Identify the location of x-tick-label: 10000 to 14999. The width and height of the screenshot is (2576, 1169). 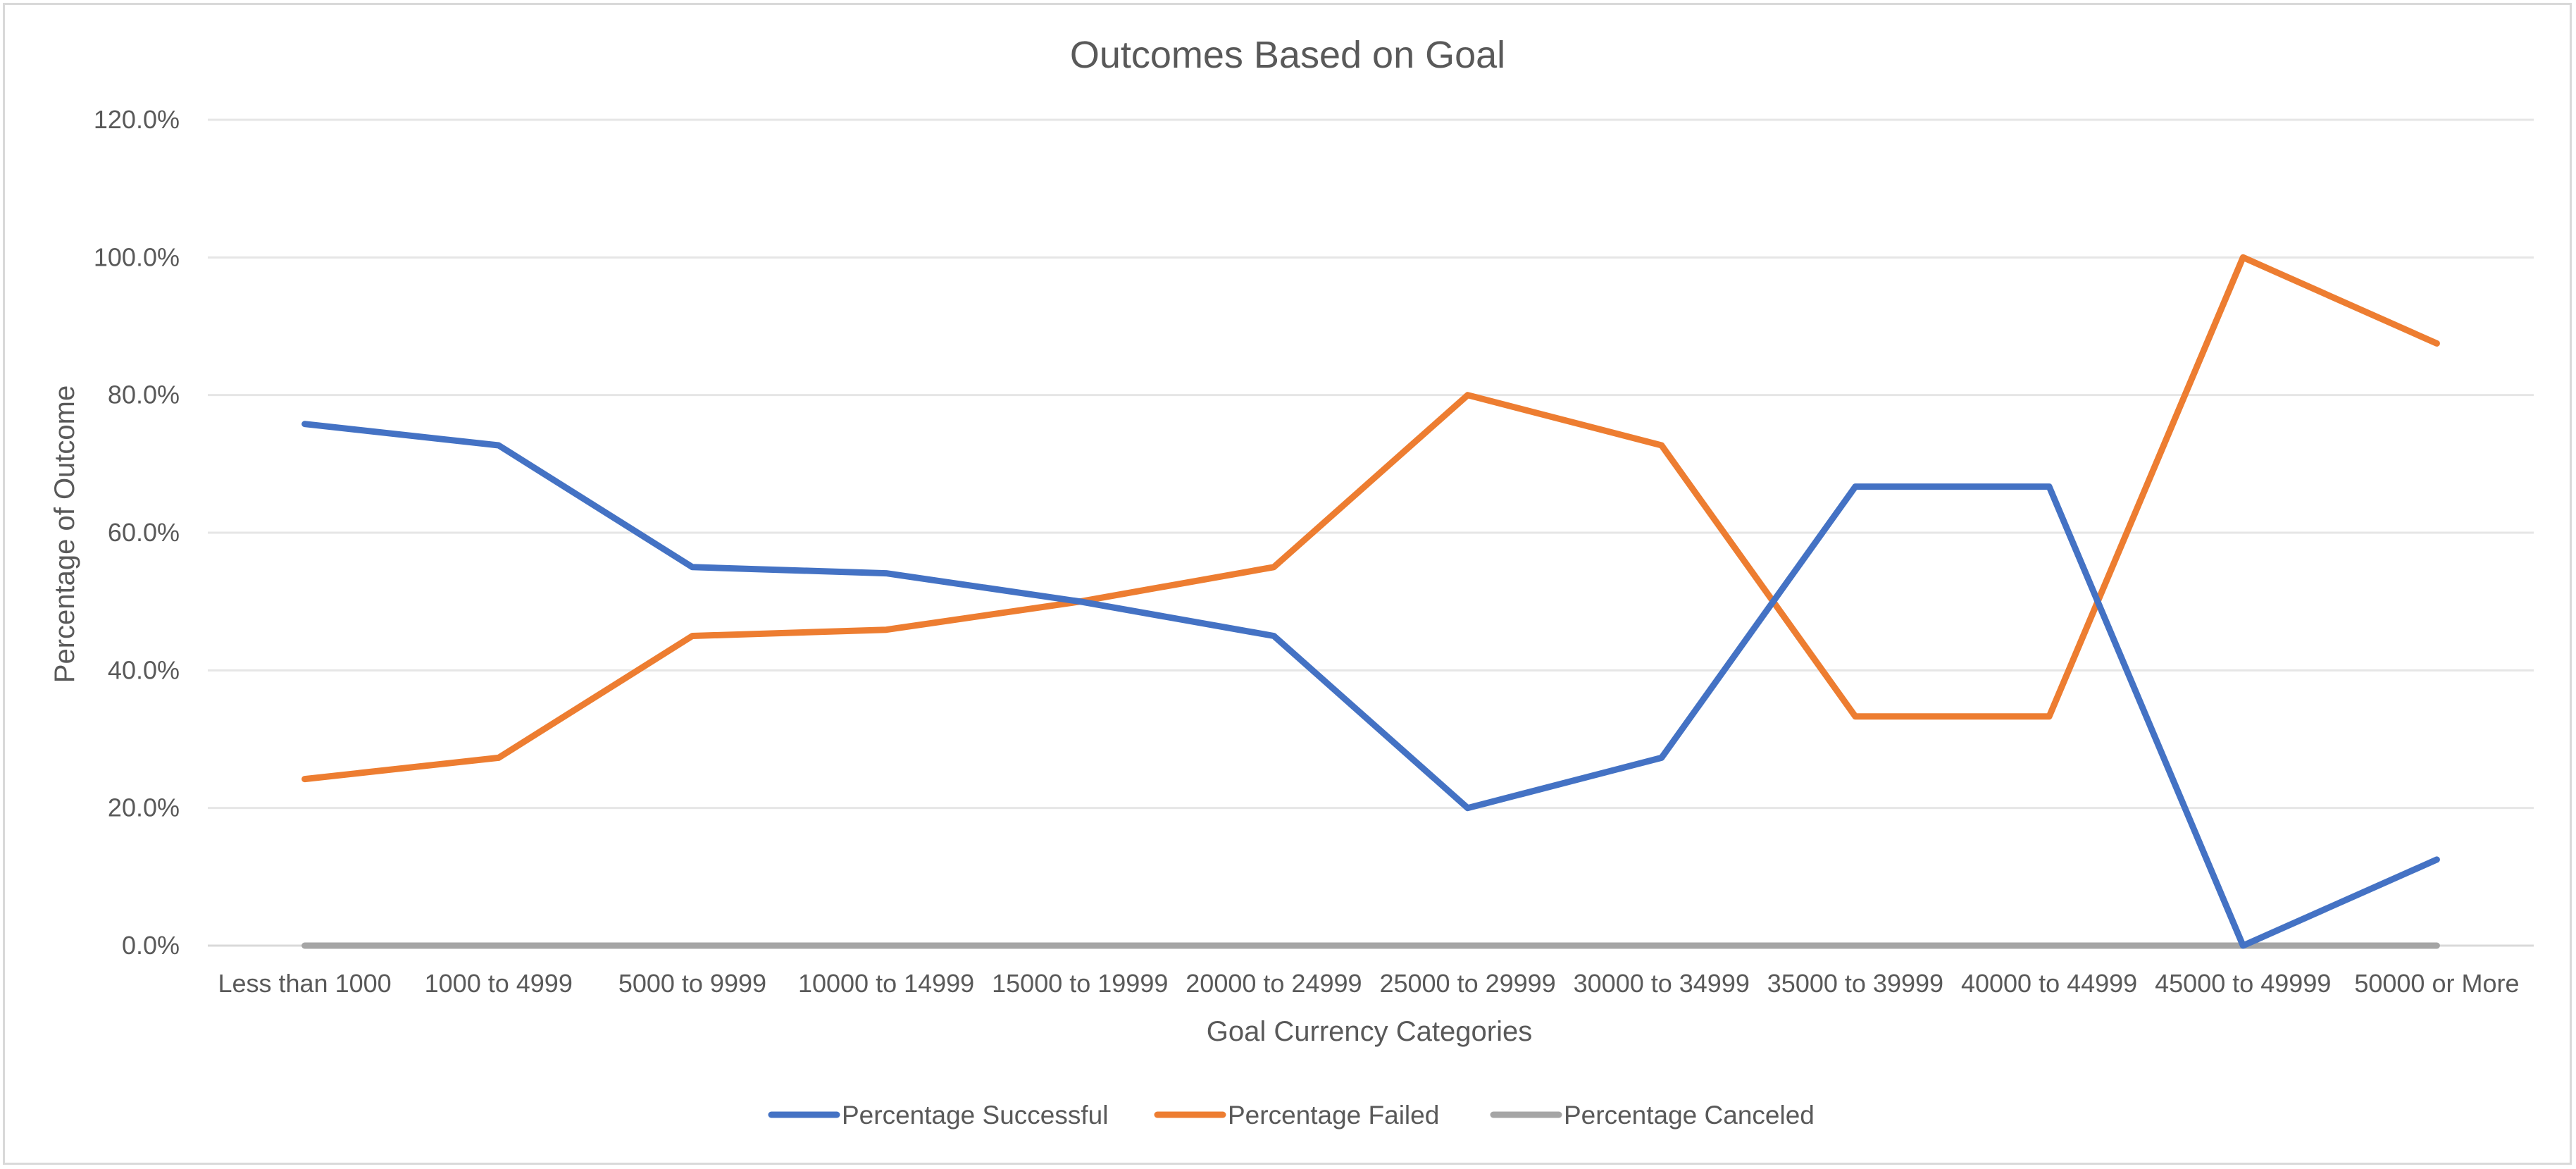
(886, 984).